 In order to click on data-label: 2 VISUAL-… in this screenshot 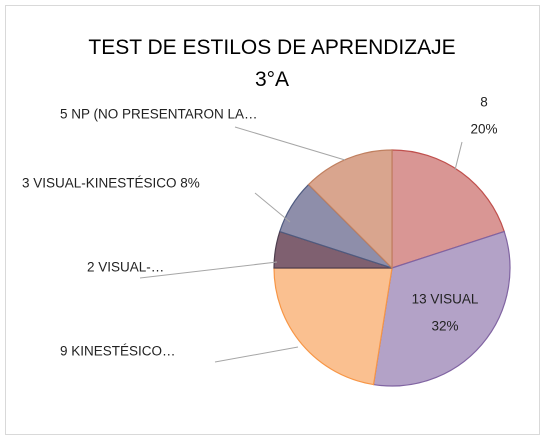, I will do `click(125, 267)`.